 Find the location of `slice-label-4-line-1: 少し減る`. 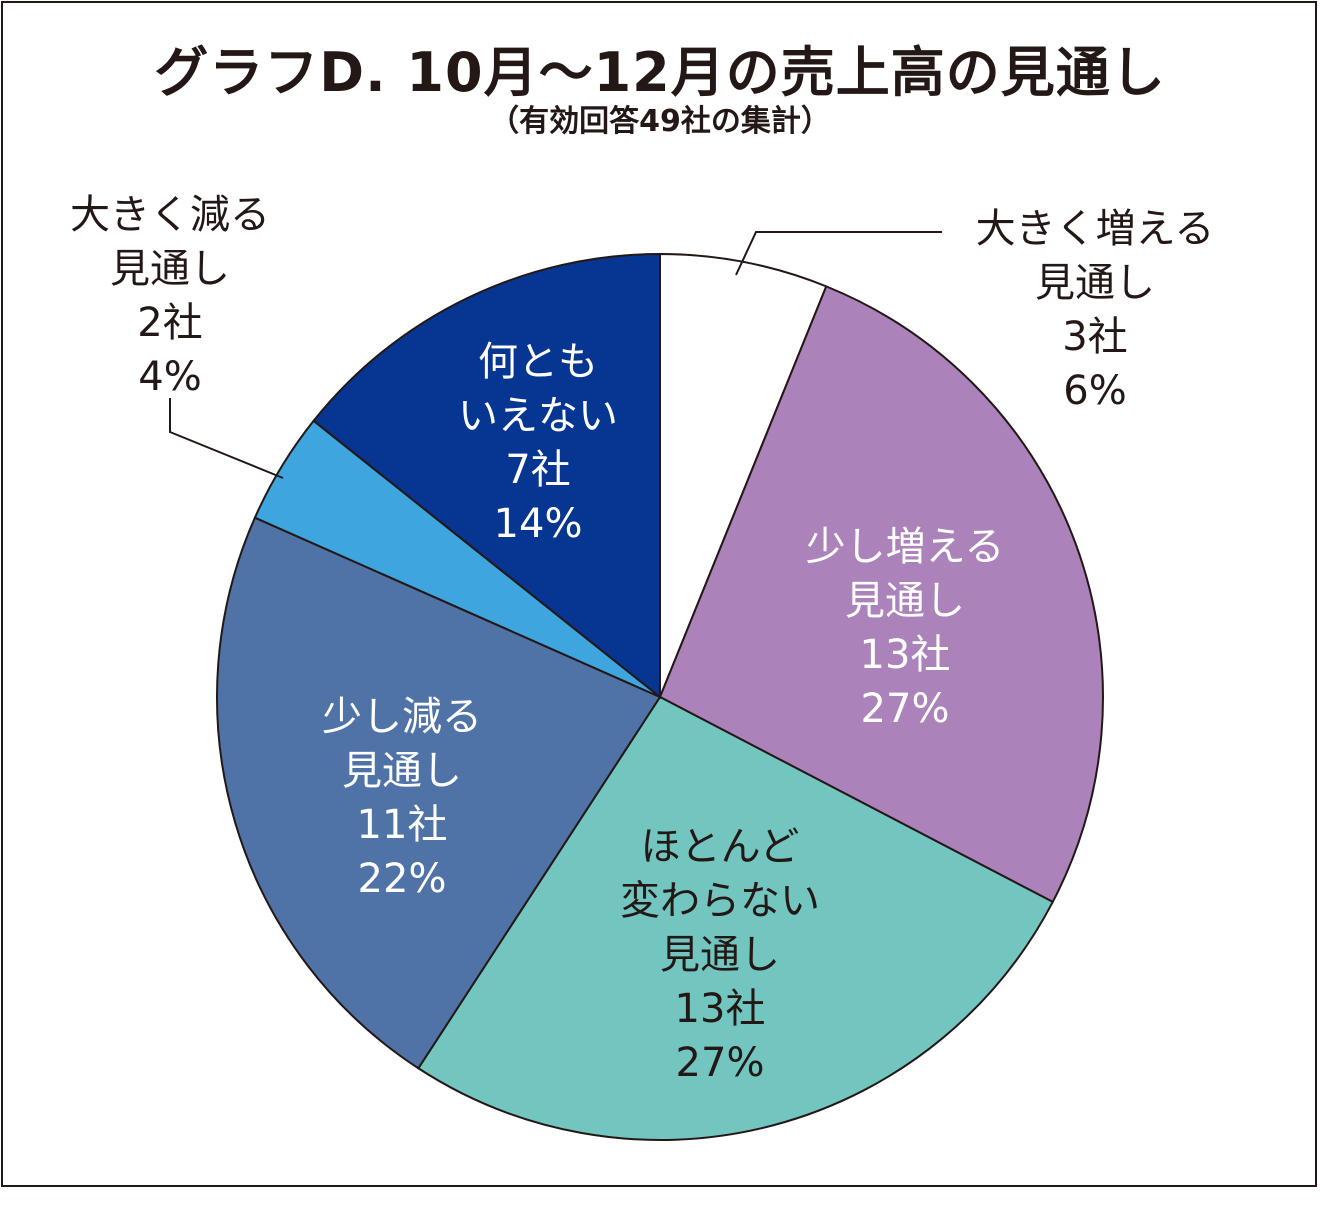

slice-label-4-line-1: 少し減る is located at coordinates (402, 717).